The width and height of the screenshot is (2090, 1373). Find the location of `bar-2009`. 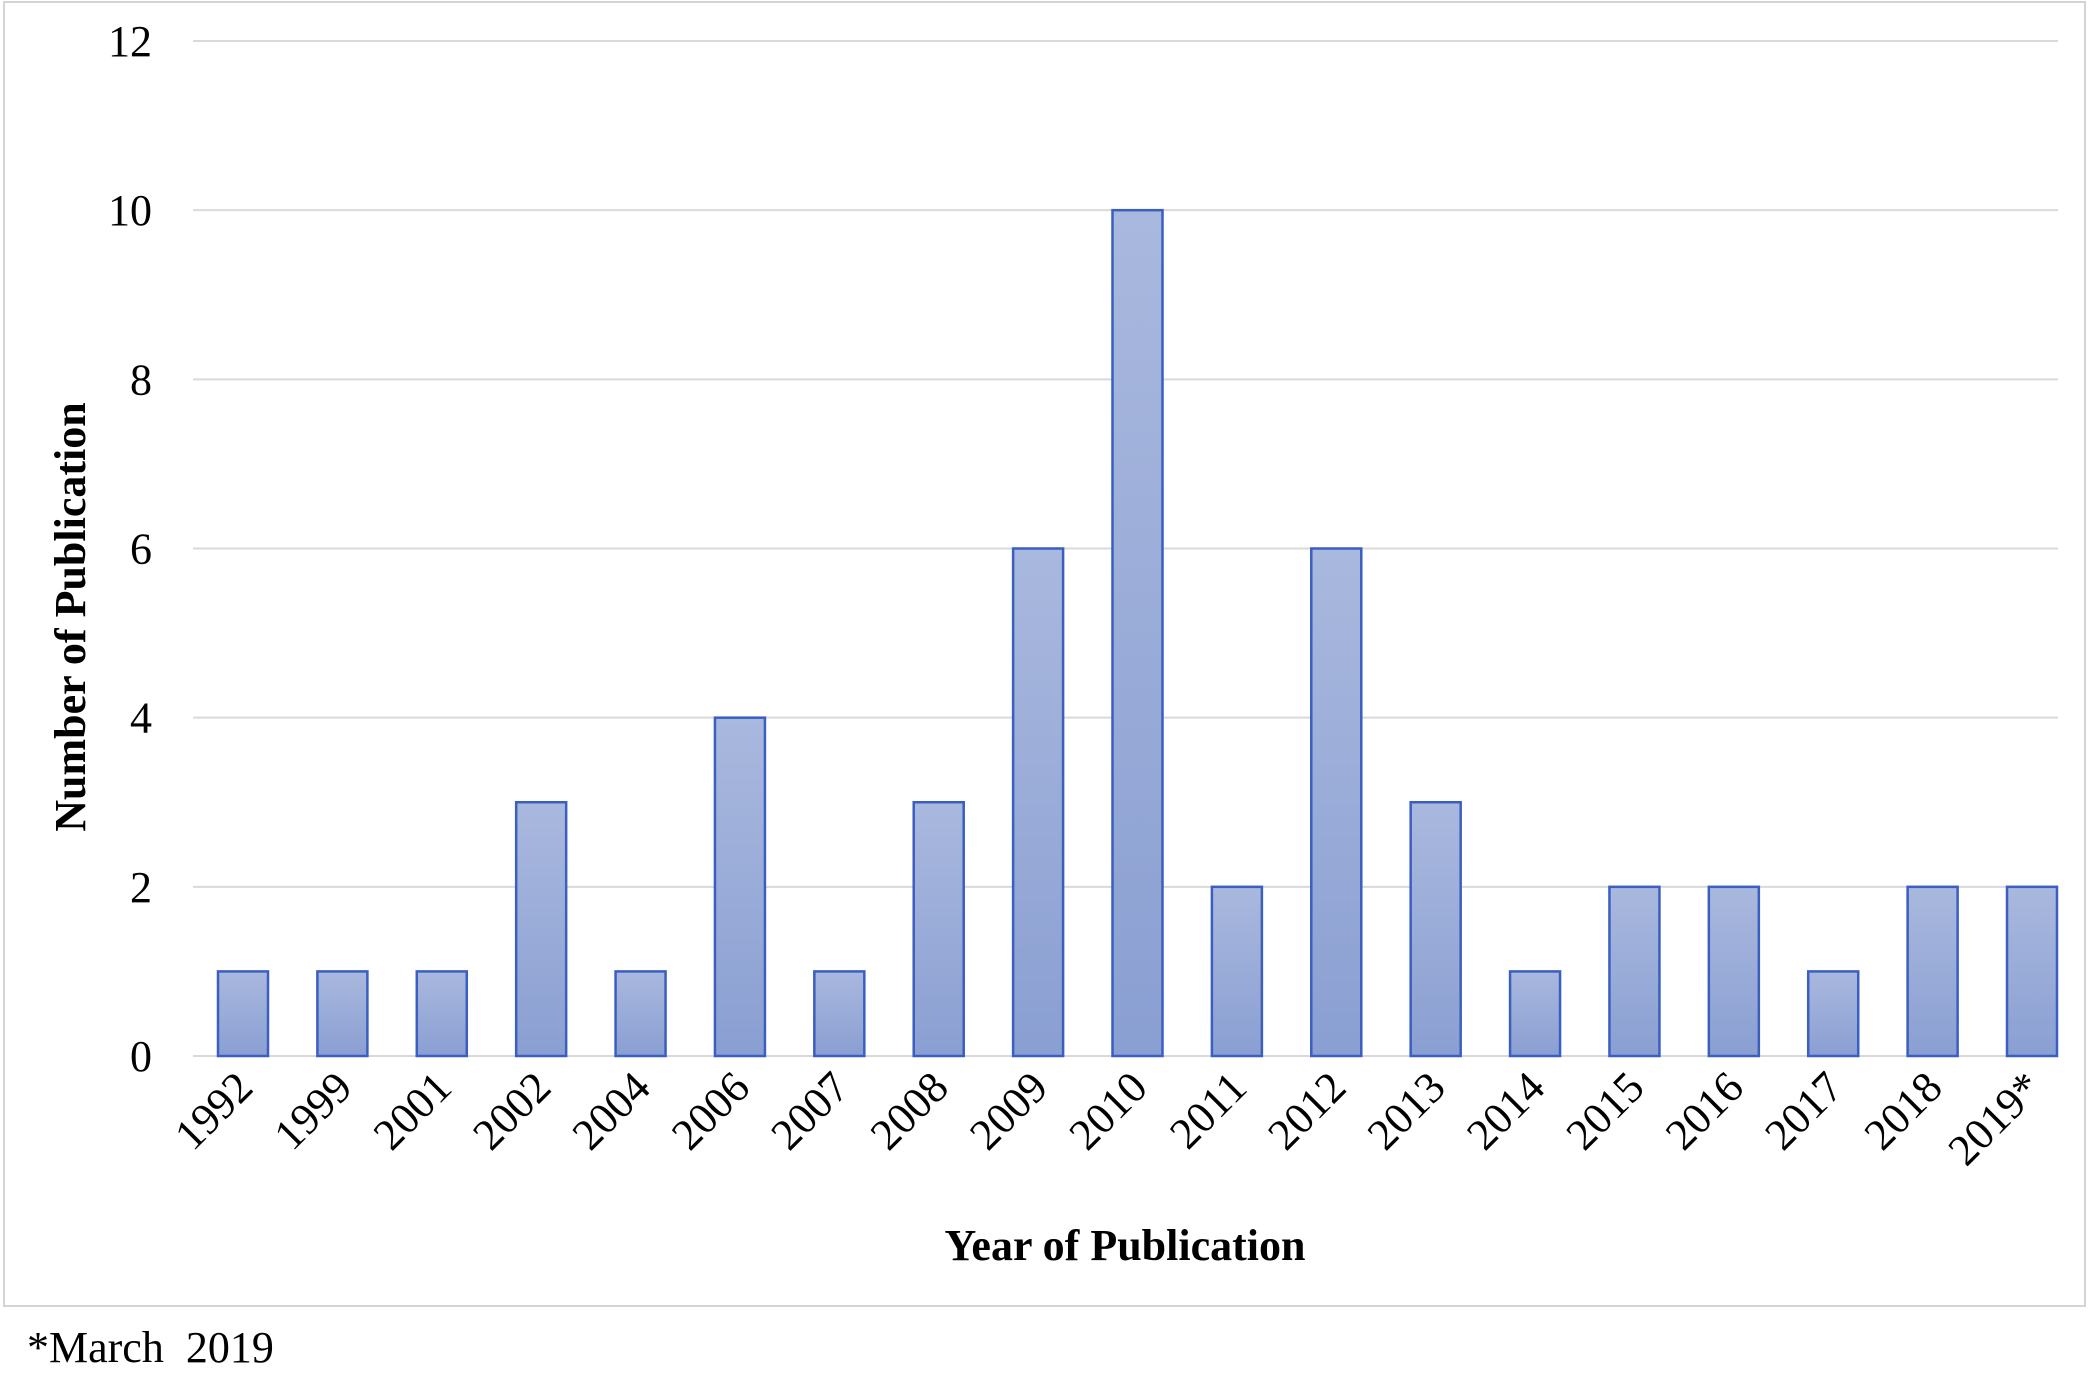

bar-2009 is located at coordinates (1038, 802).